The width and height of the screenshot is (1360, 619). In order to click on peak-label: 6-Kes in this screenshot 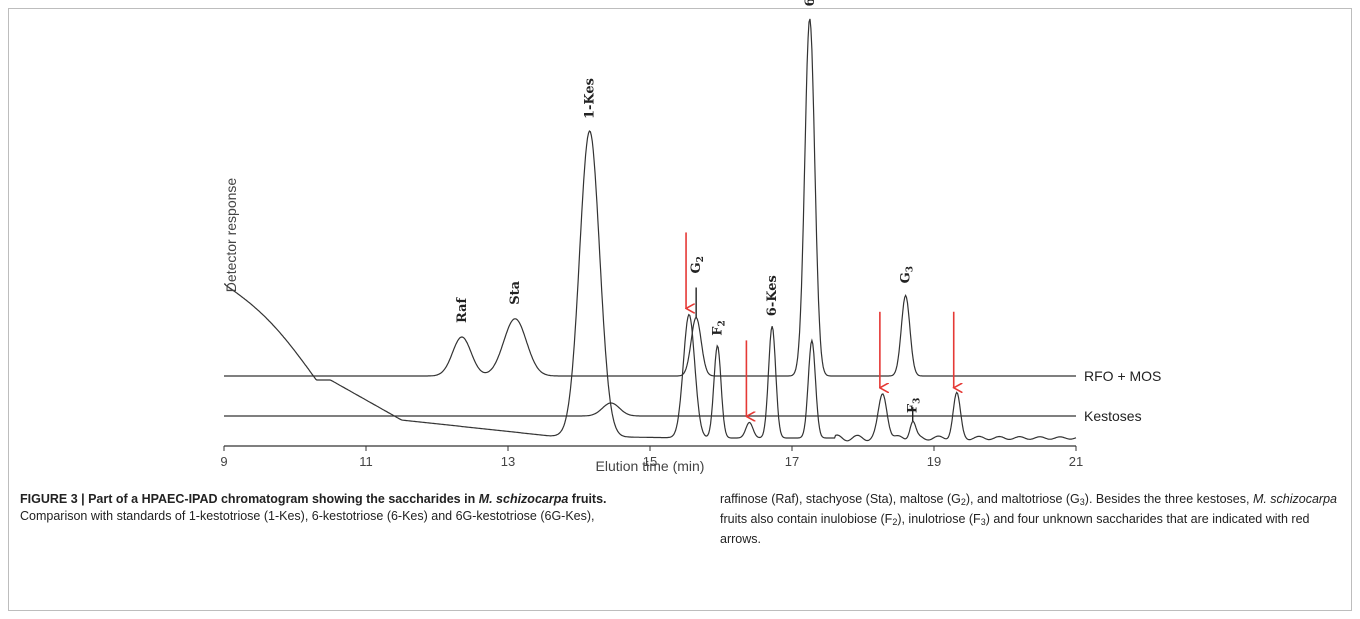, I will do `click(772, 295)`.